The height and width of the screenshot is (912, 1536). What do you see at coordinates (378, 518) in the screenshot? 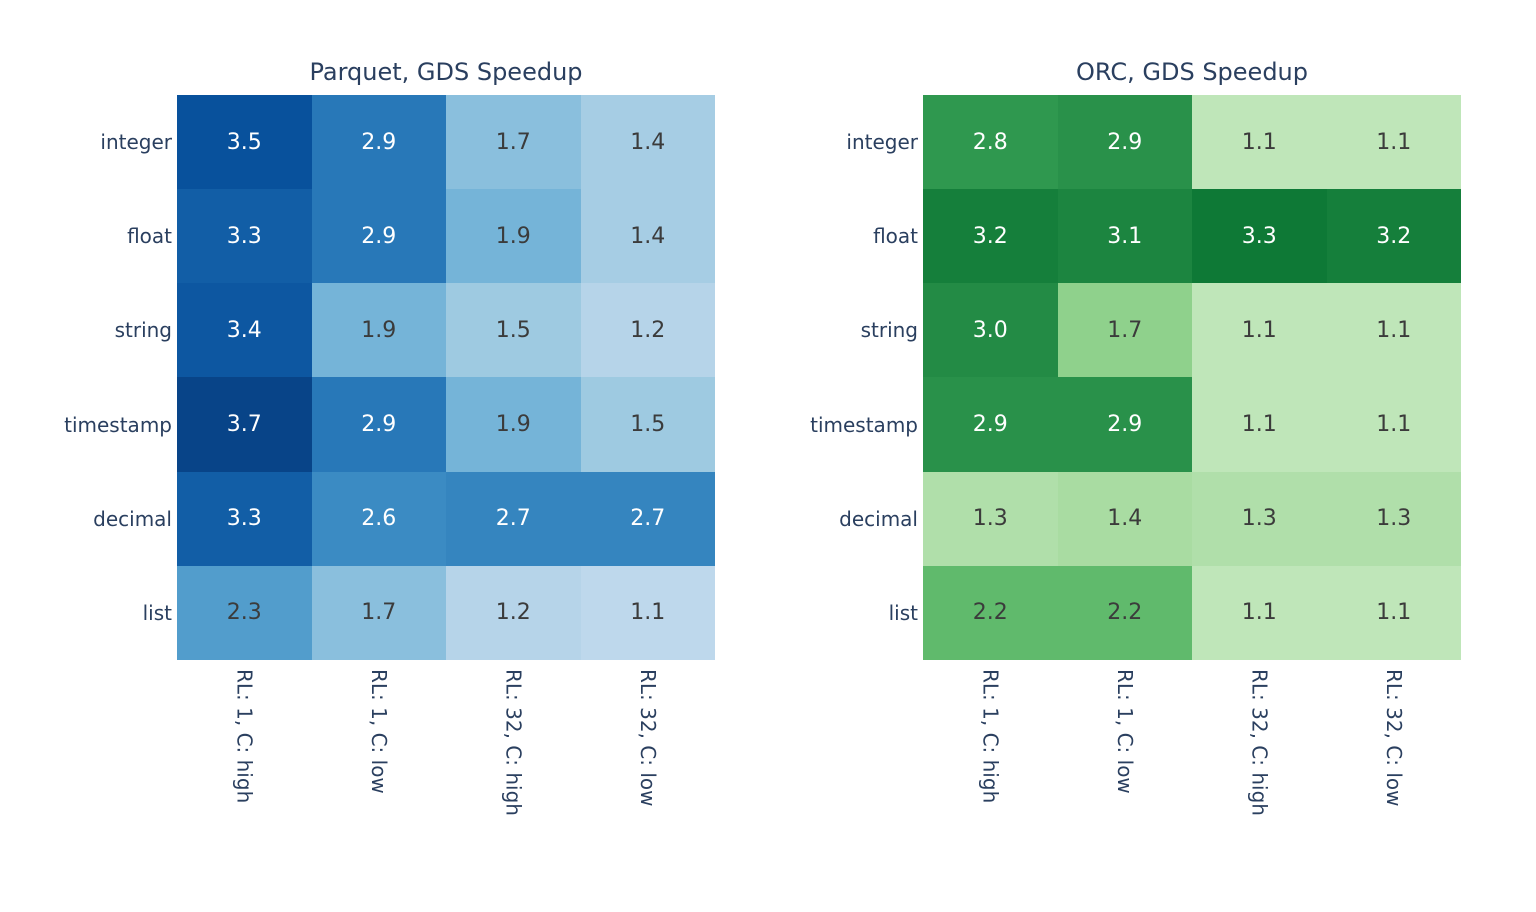
I see `heatmap-cell: 2.6` at bounding box center [378, 518].